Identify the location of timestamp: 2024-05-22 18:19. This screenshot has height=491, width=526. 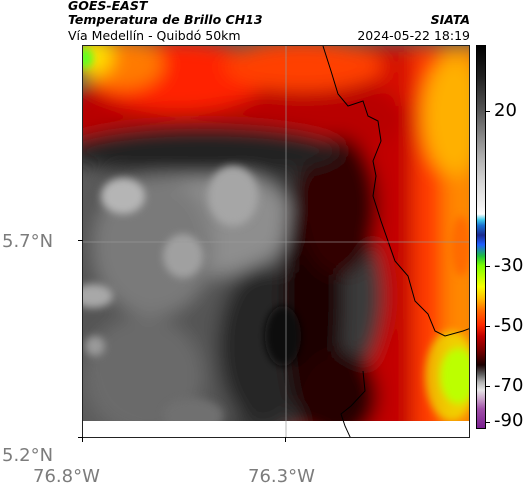
(413, 35).